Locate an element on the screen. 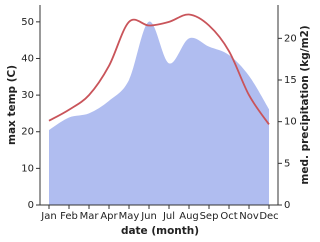 Image resolution: width=320 pixels, height=242 pixels. y2-tick-label: 5 is located at coordinates (287, 163).